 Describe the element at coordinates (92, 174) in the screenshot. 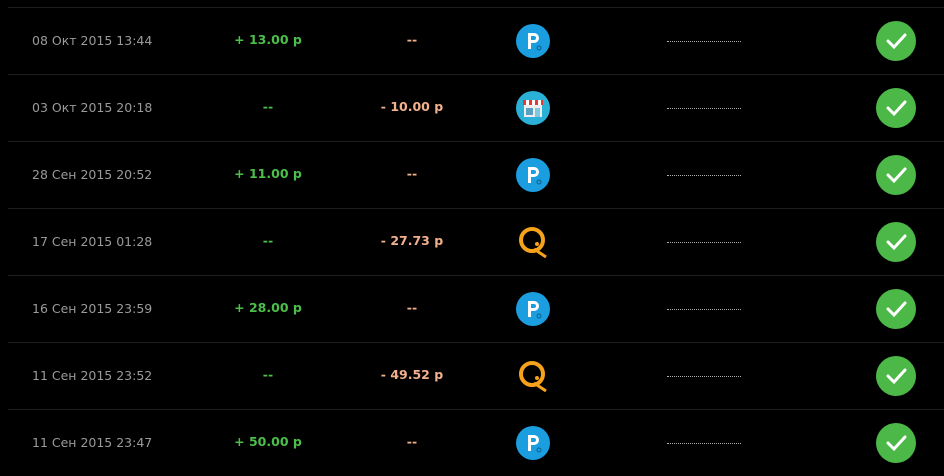

I see `date-cell: 28 Сен 2015 20:52` at that location.